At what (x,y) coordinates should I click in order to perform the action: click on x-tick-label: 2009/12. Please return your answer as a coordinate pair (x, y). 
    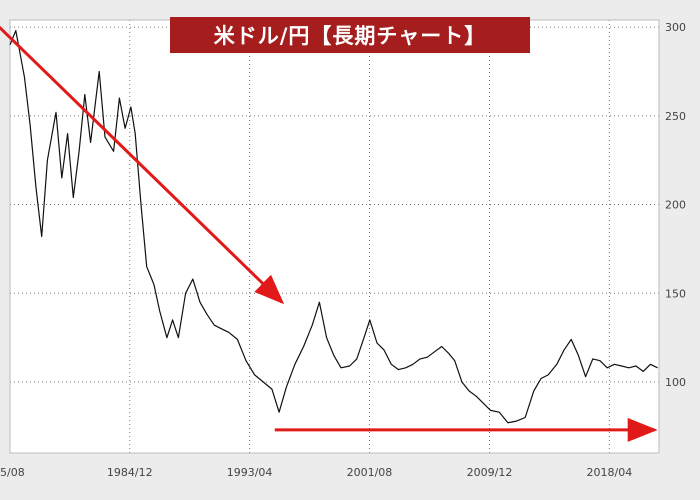
    Looking at the image, I should click on (490, 472).